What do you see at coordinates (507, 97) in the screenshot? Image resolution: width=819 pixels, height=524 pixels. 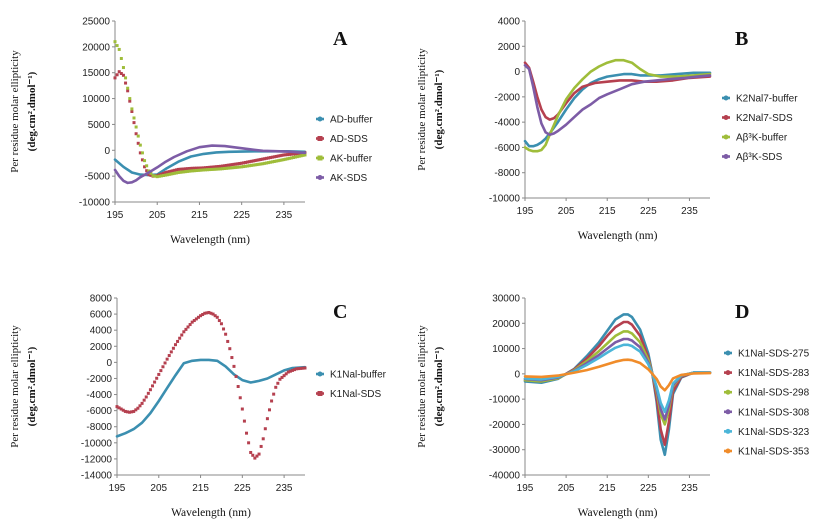 I see `y-tick-label: -2000` at bounding box center [507, 97].